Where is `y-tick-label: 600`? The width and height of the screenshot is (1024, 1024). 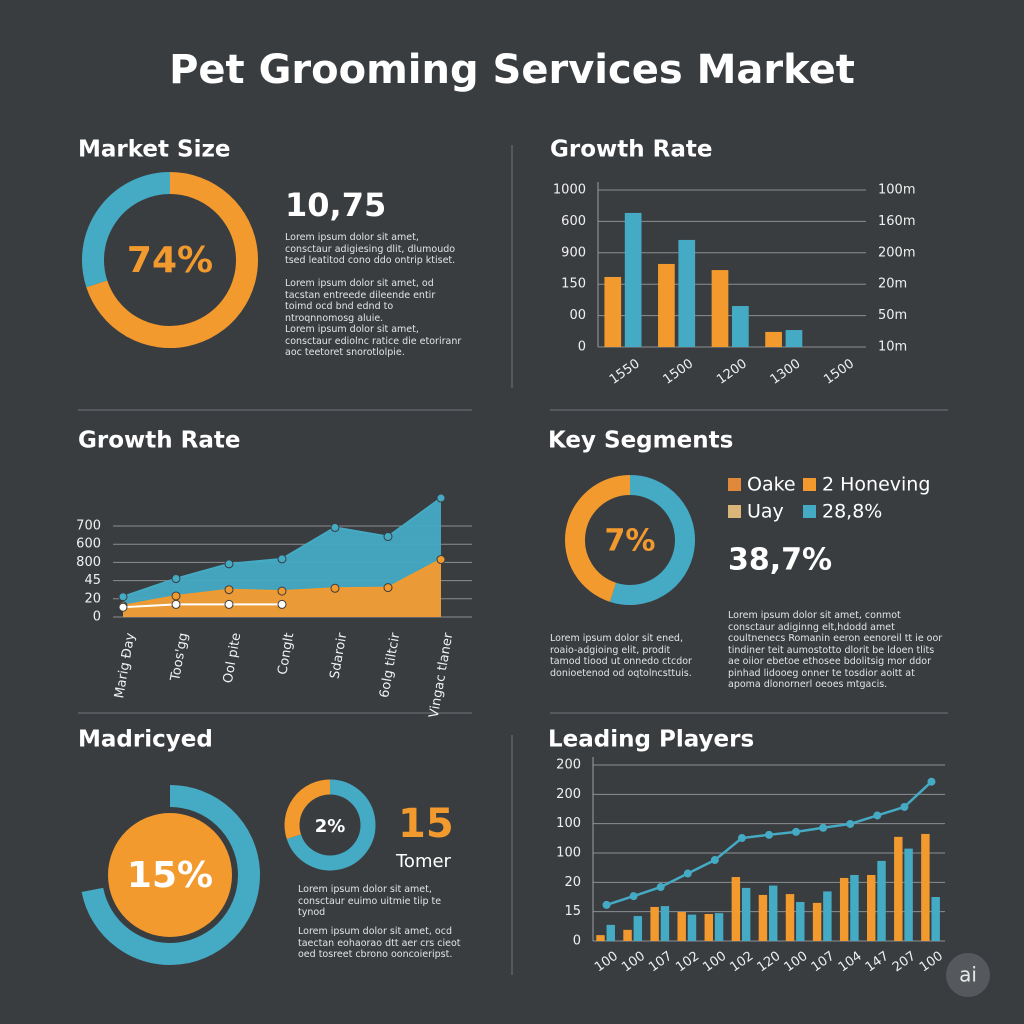
y-tick-label: 600 is located at coordinates (88, 544).